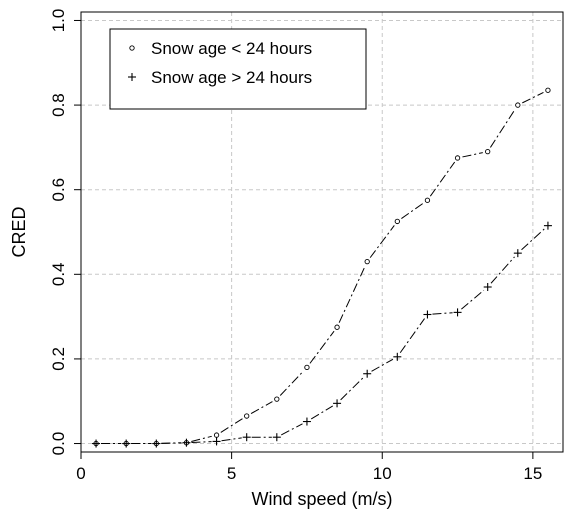 The image size is (579, 527). What do you see at coordinates (19, 231) in the screenshot?
I see `y-axis-title: CRED` at bounding box center [19, 231].